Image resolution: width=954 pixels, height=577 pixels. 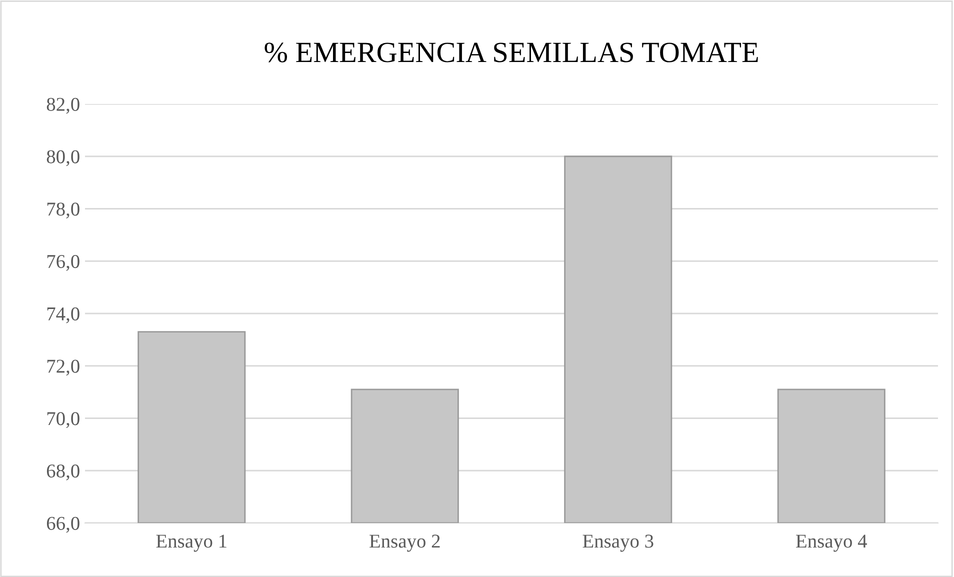 I want to click on x-tick-label: Ensayo 4, so click(x=831, y=543).